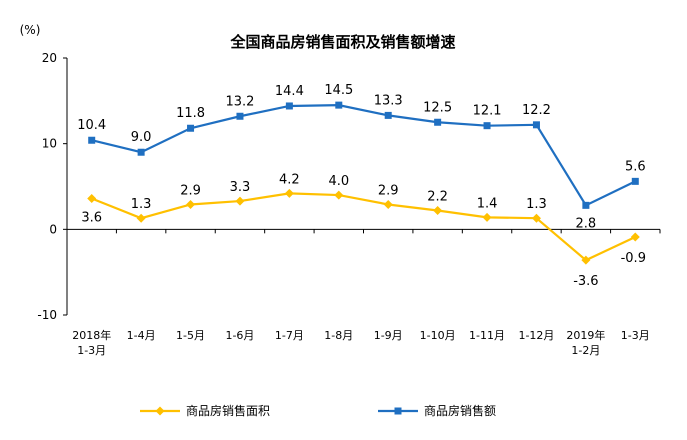  Describe the element at coordinates (30, 30) in the screenshot. I see `y-unit-label: (%)` at that location.